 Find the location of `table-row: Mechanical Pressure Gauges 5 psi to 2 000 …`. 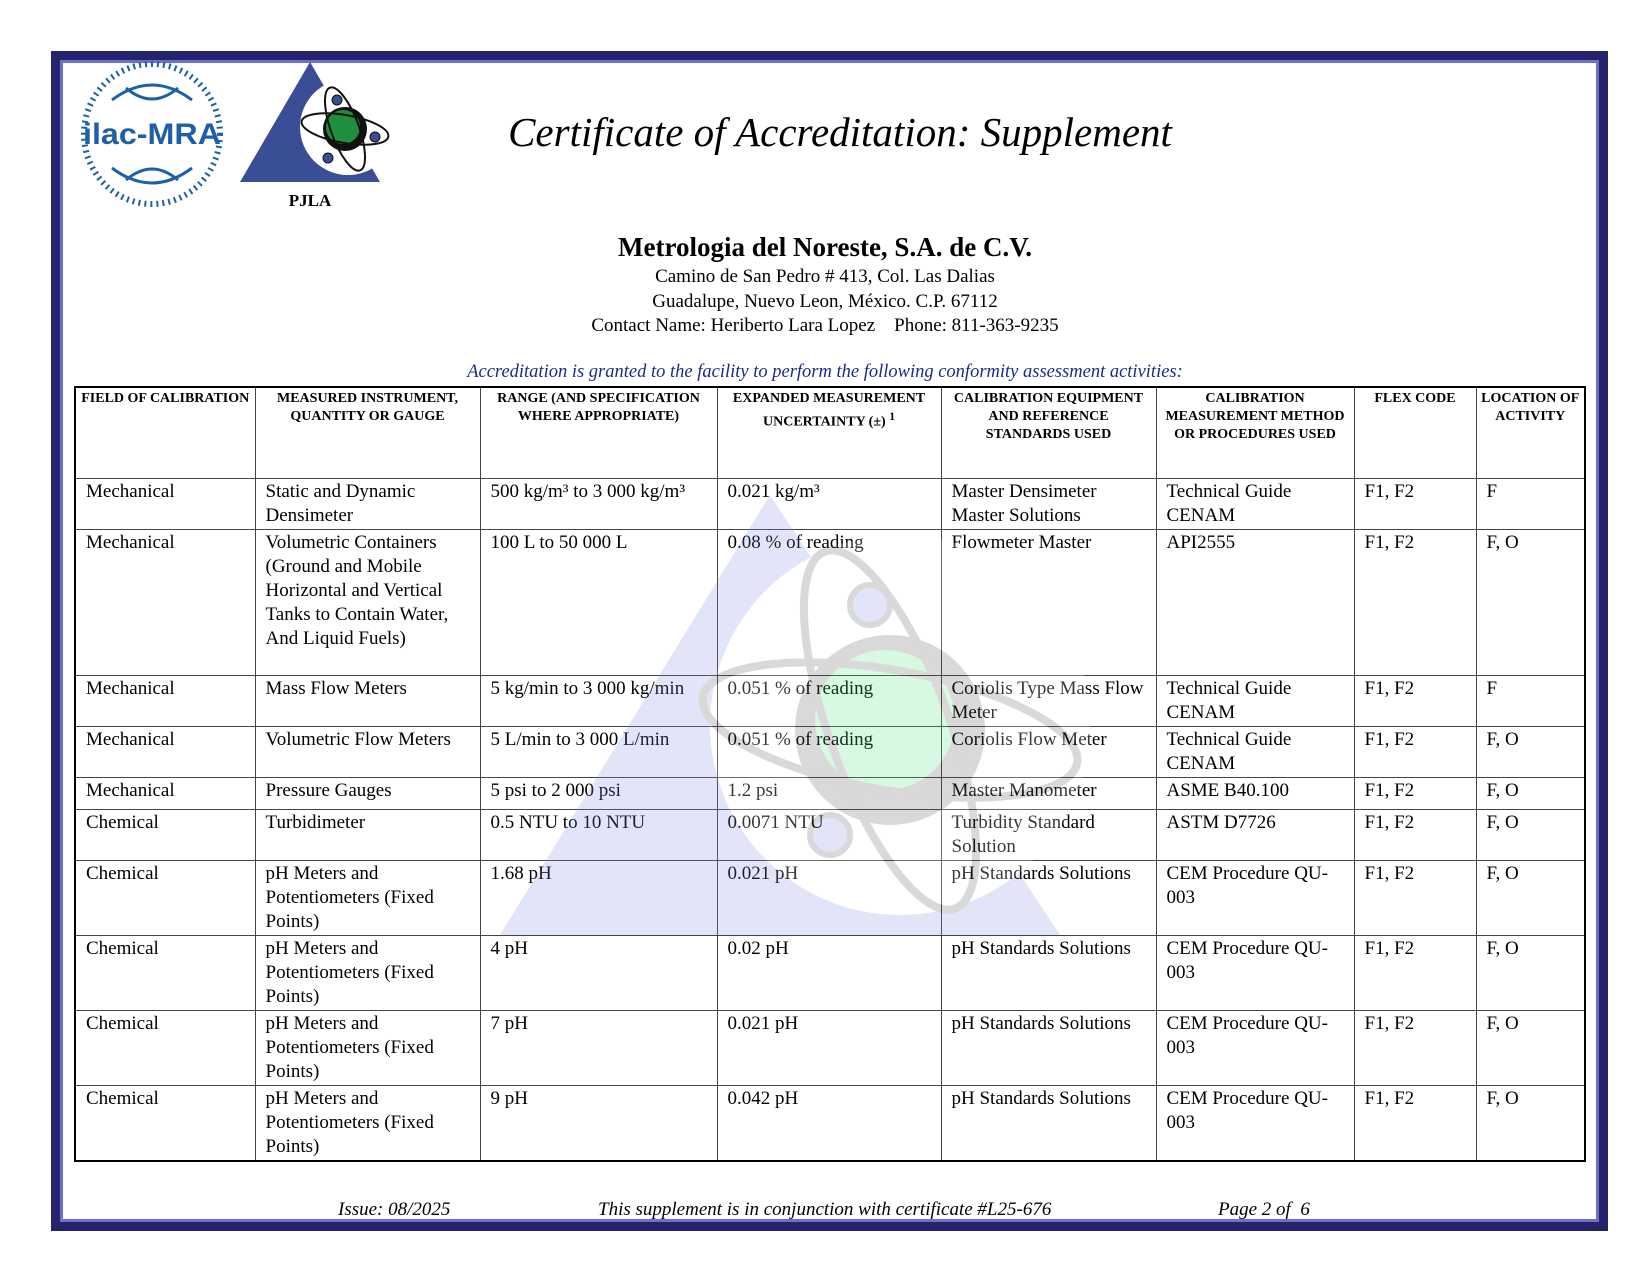

table-row: Mechanical Pressure Gauges 5 psi to 2 000 … is located at coordinates (830, 793).